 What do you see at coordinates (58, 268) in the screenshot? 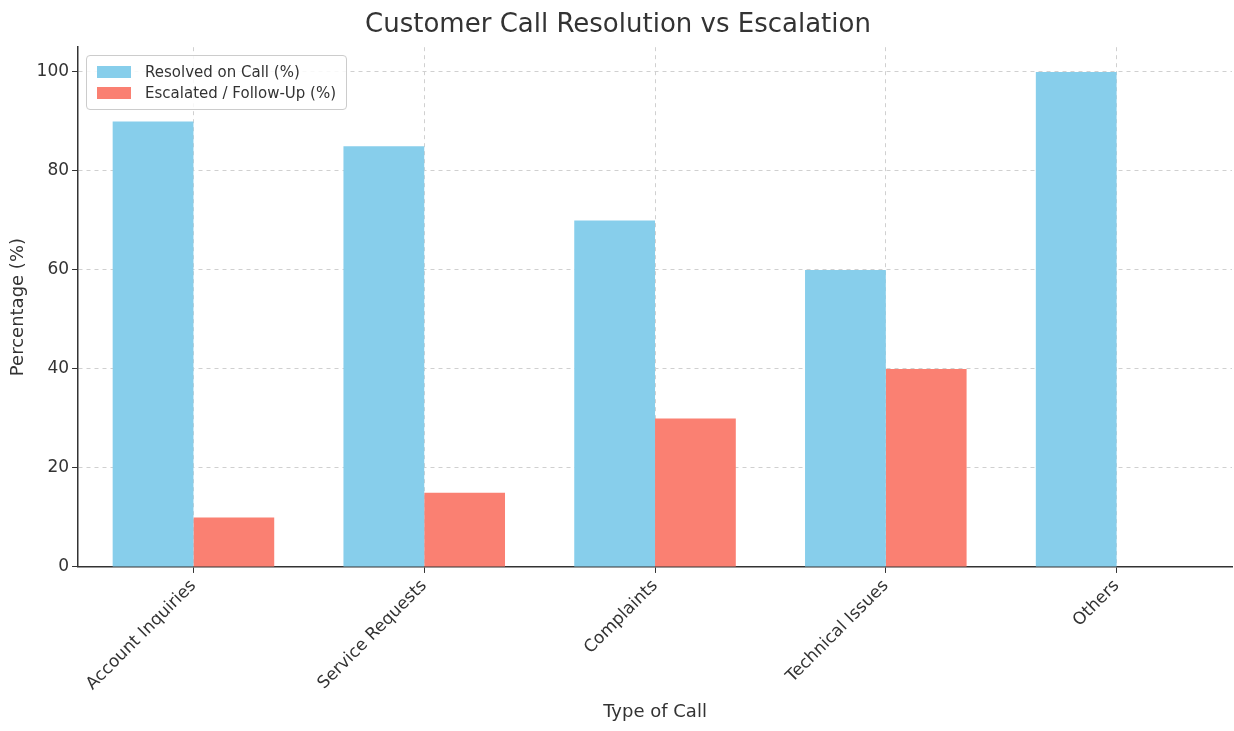
I see `y-tick-label: 60` at bounding box center [58, 268].